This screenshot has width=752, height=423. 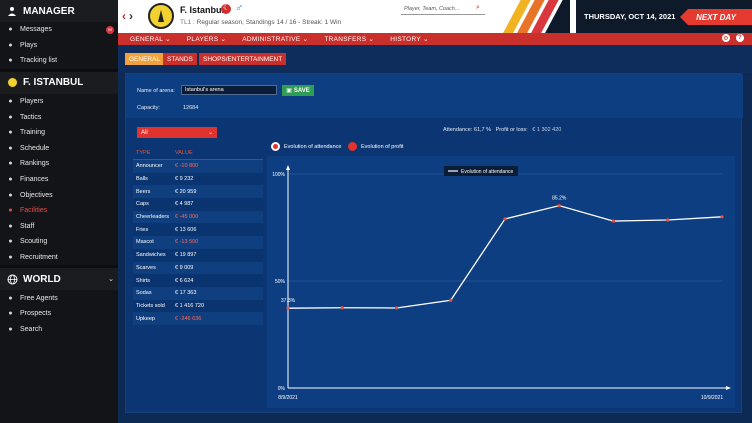 What do you see at coordinates (59, 242) in the screenshot?
I see `sidebar-item-scouting: ● Scouting` at bounding box center [59, 242].